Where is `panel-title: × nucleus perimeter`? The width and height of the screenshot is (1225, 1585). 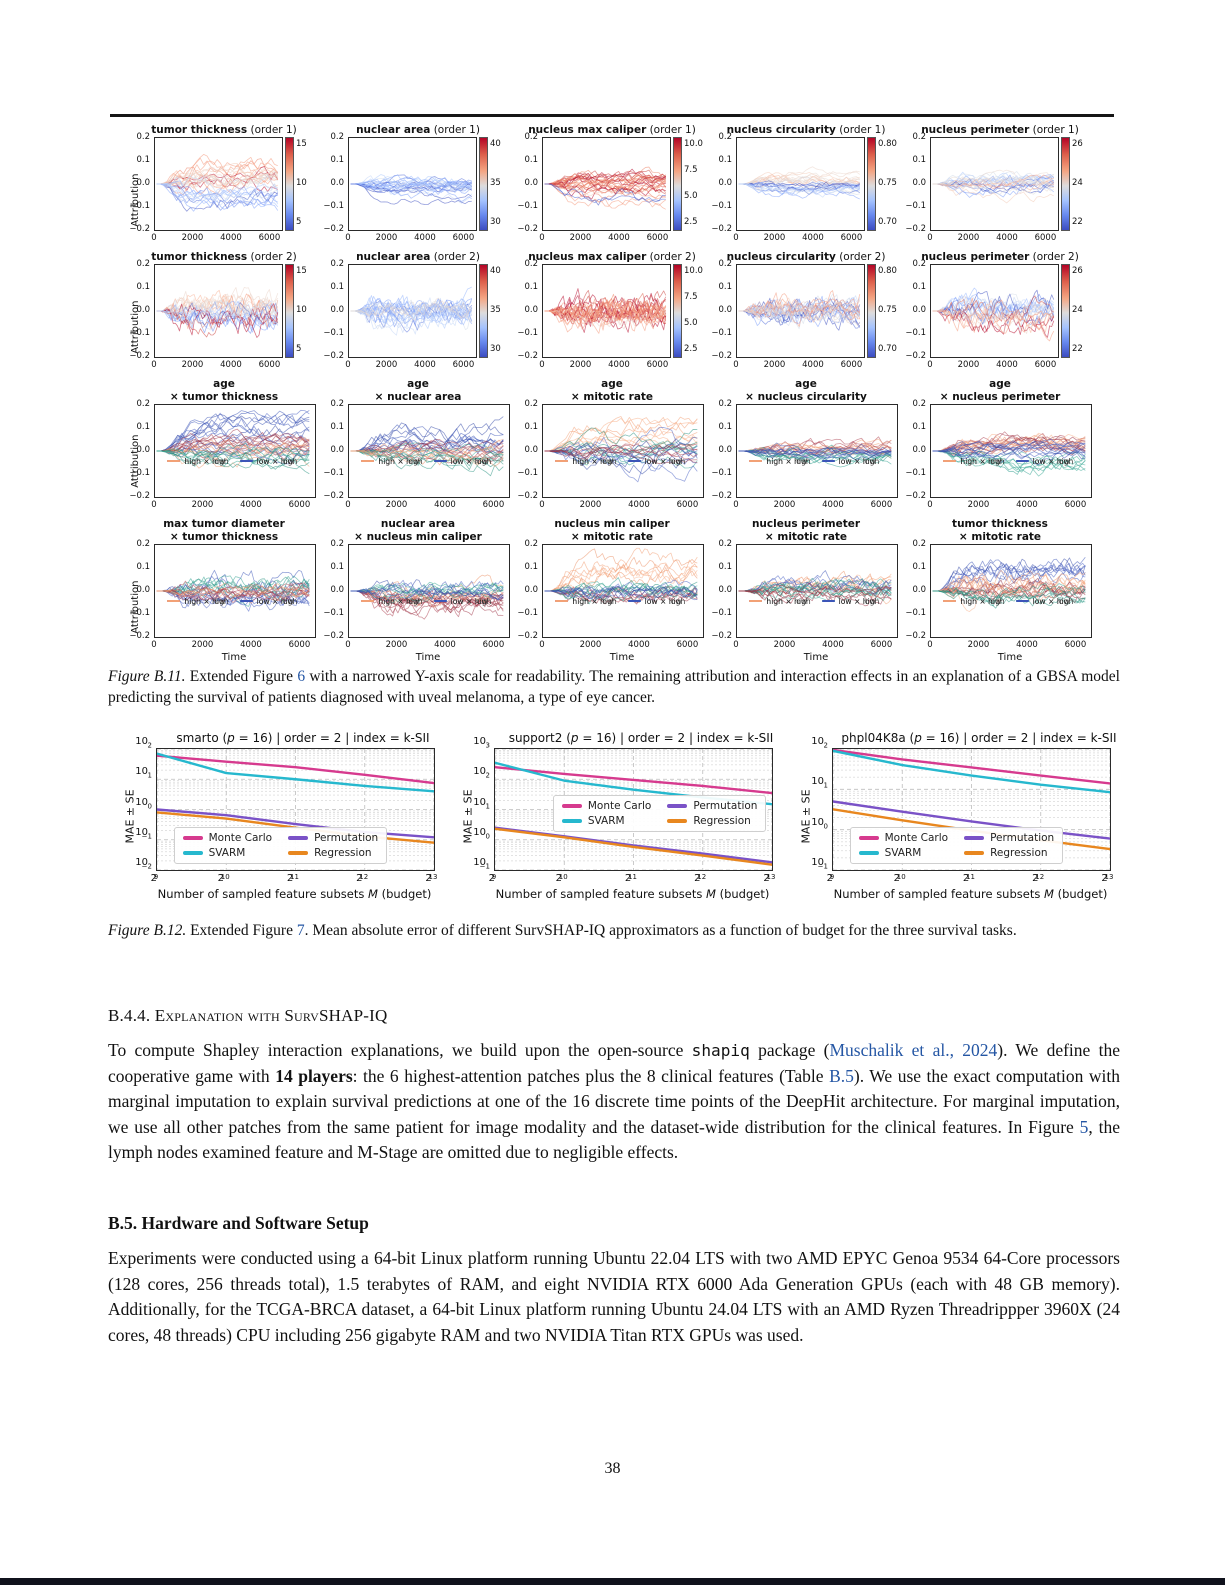 panel-title: × nucleus perimeter is located at coordinates (1000, 397).